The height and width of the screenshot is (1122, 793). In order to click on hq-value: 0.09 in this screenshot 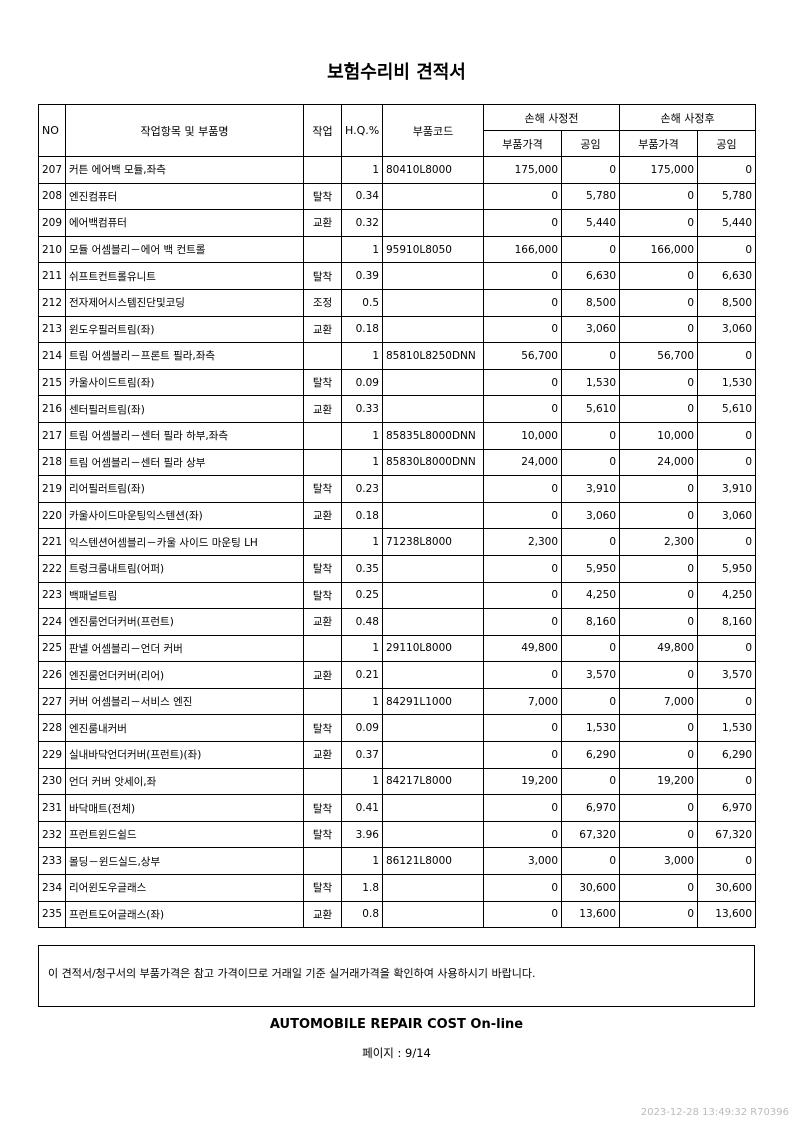, I will do `click(362, 728)`.